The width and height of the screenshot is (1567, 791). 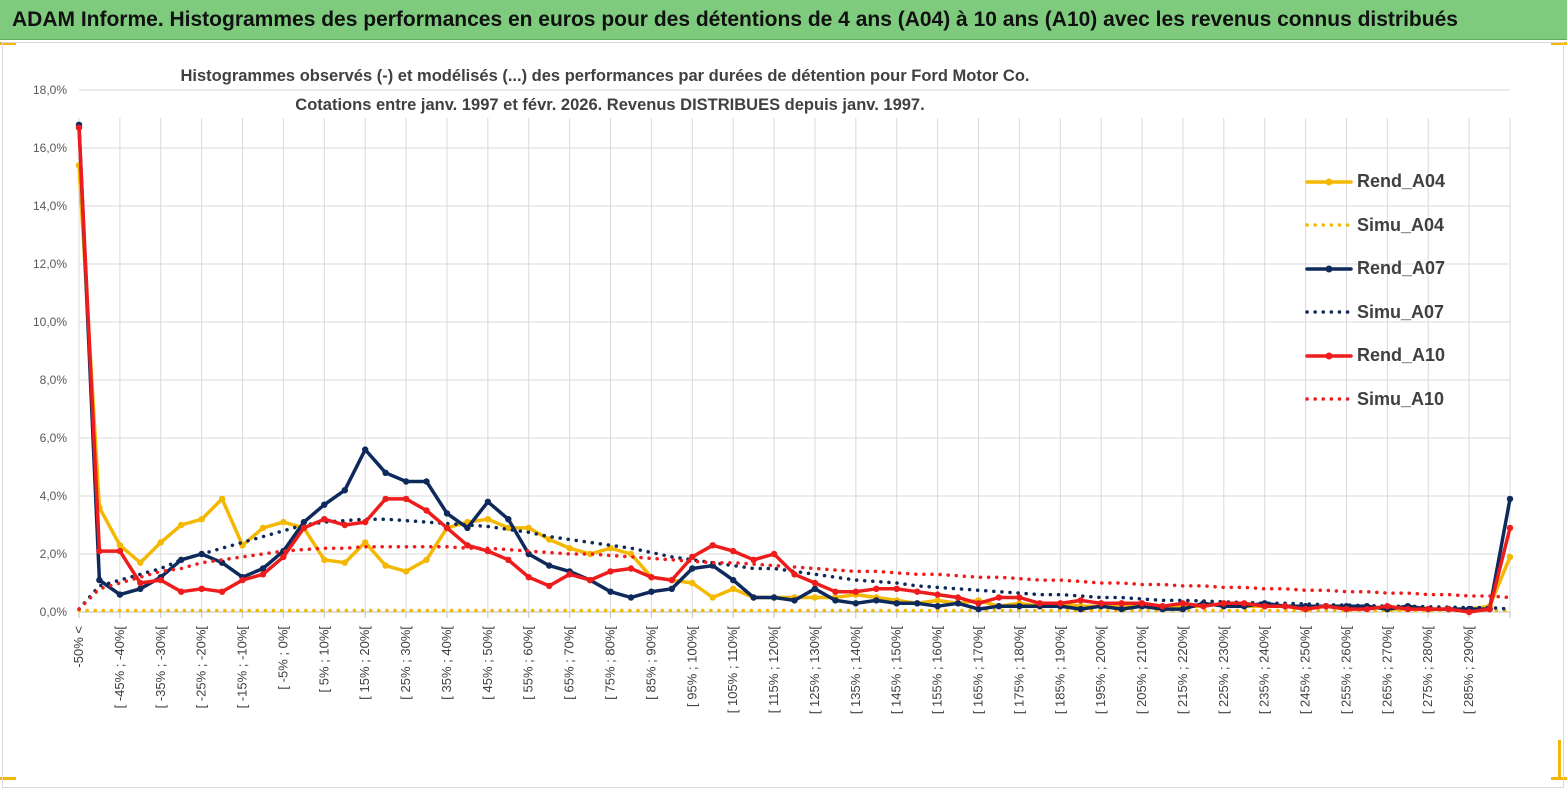 I want to click on x-tick-label: [ 215% ; 220%[, so click(x=1182, y=670).